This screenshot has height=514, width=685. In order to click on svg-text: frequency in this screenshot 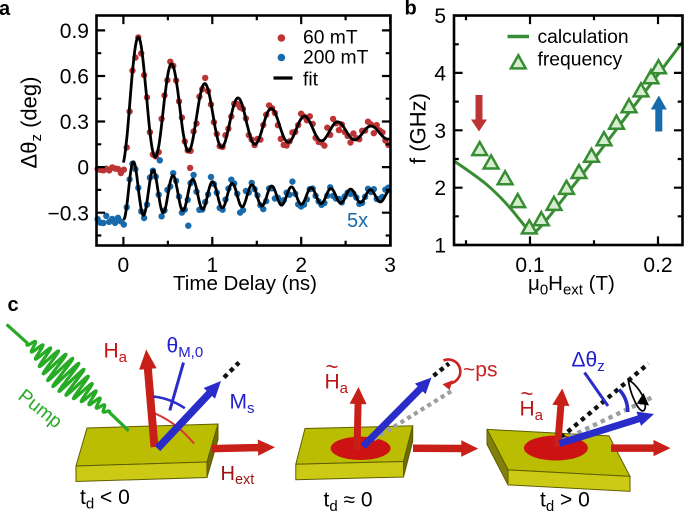, I will do `click(580, 60)`.